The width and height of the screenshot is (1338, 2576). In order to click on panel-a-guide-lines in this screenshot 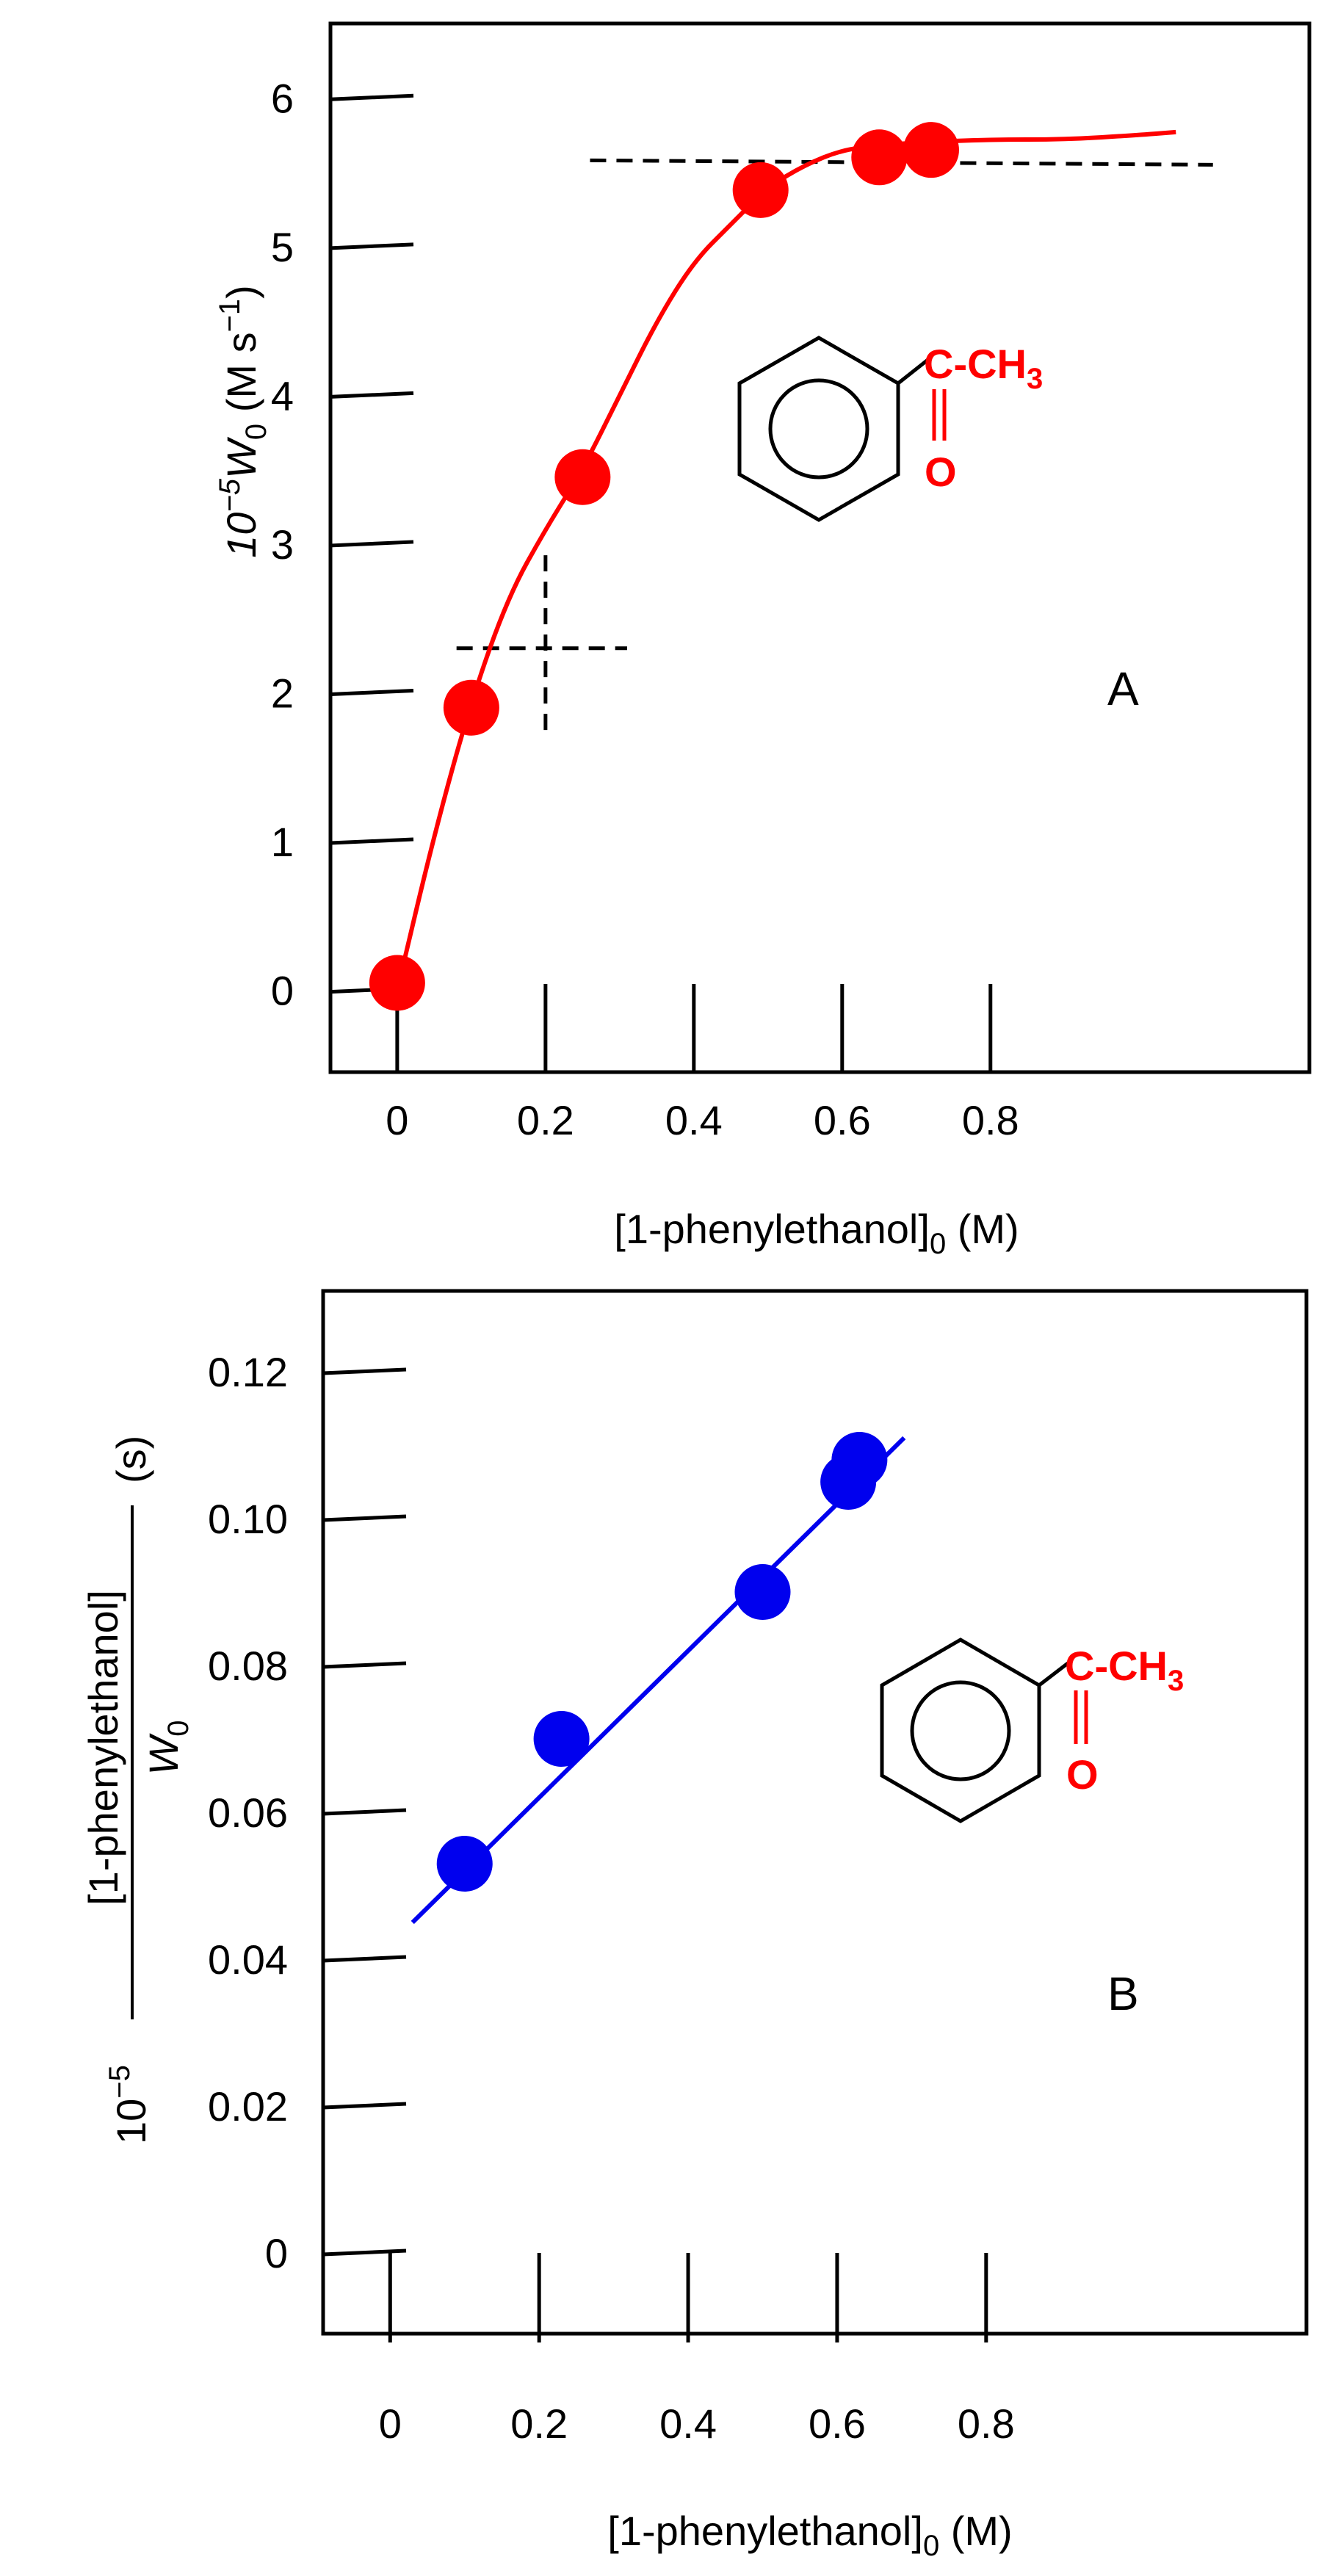, I will do `click(834, 444)`.